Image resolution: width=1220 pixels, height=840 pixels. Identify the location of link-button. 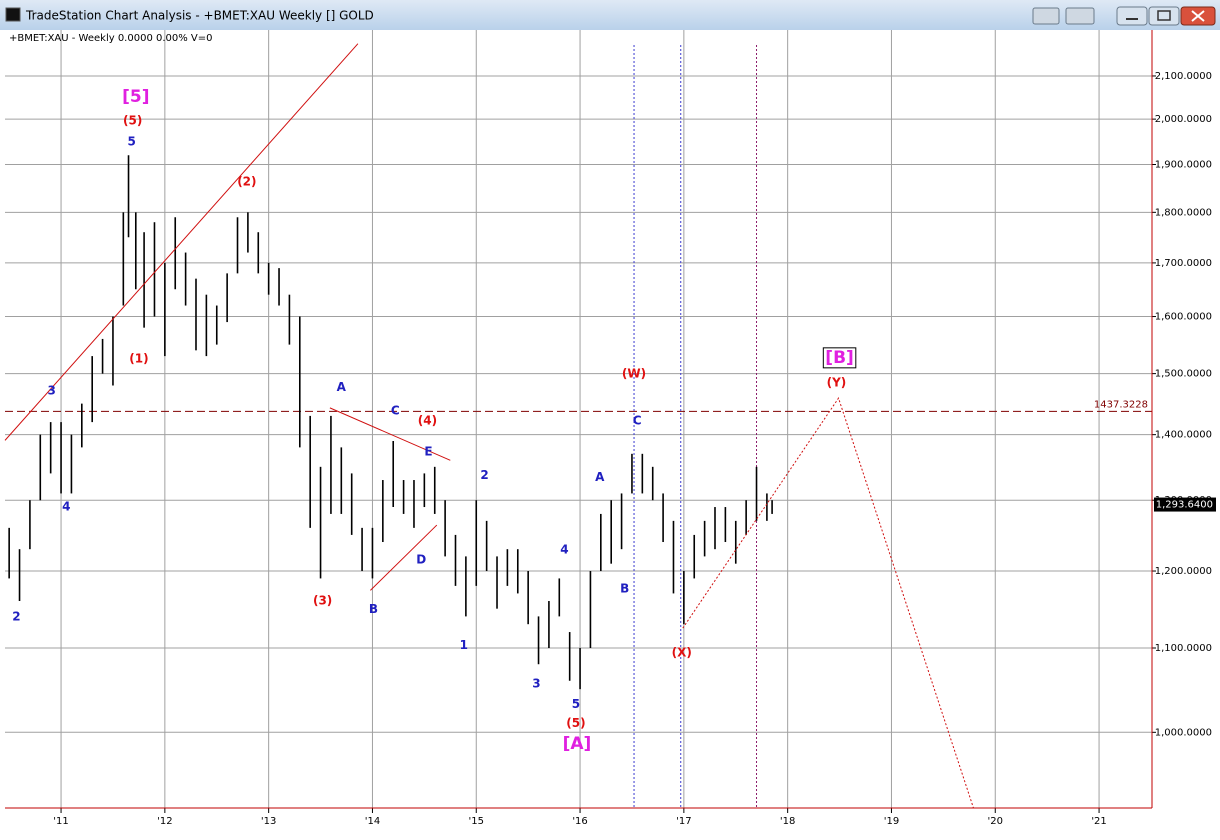
(1080, 16).